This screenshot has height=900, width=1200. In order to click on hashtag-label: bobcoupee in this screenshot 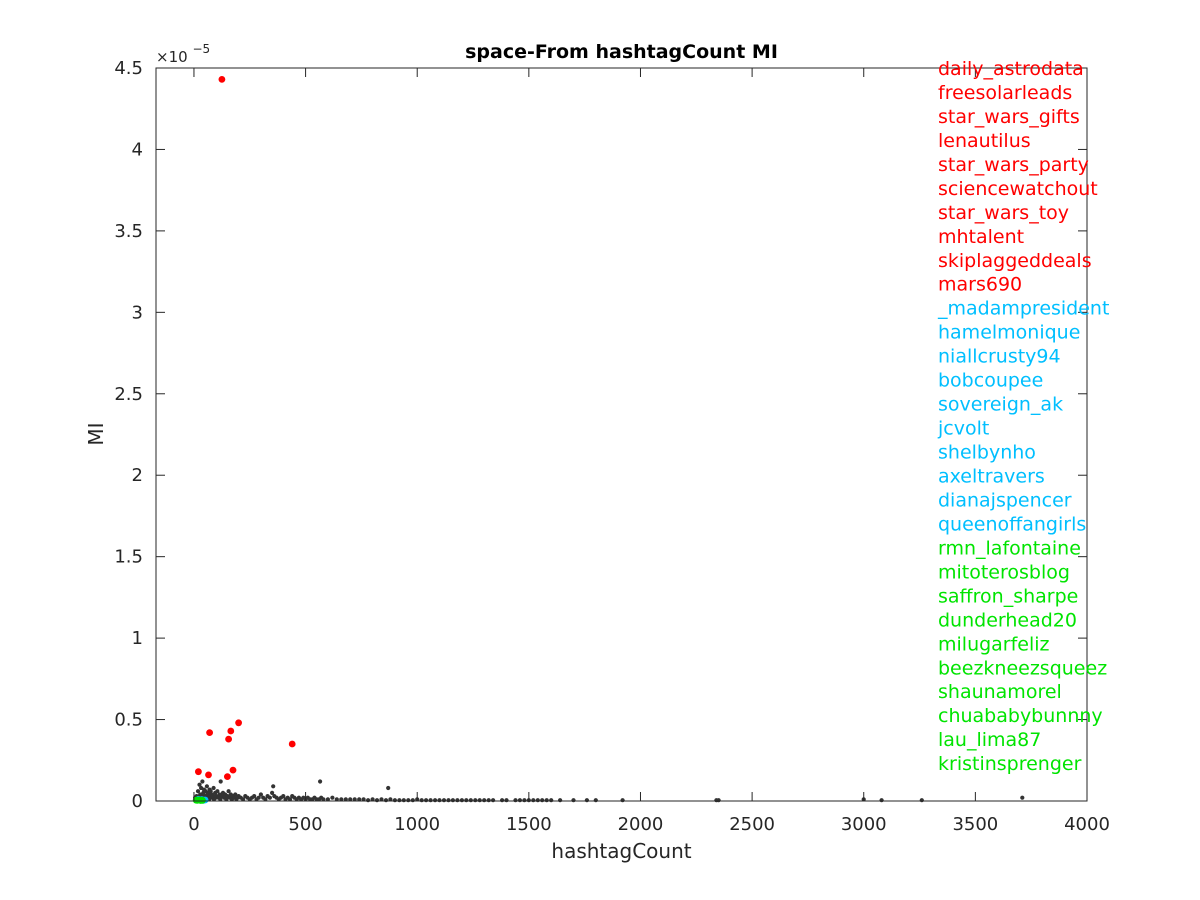, I will do `click(990, 381)`.